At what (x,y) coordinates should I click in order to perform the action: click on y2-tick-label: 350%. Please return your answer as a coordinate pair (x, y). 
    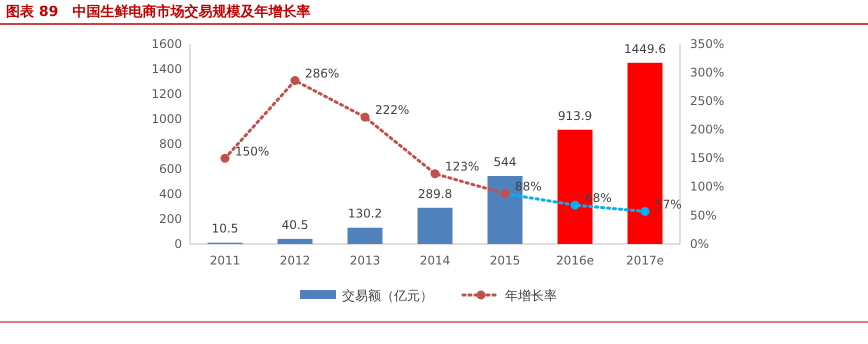
    Looking at the image, I should click on (707, 43).